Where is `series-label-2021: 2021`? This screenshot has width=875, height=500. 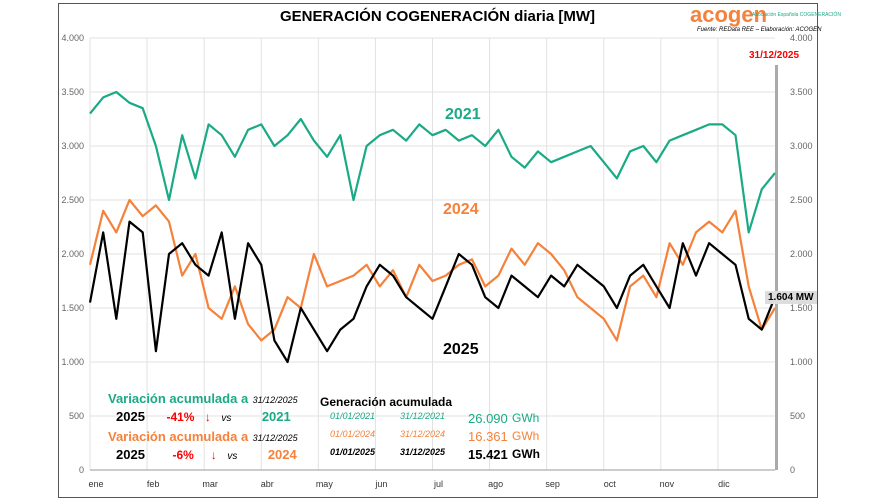
series-label-2021: 2021 is located at coordinates (463, 114).